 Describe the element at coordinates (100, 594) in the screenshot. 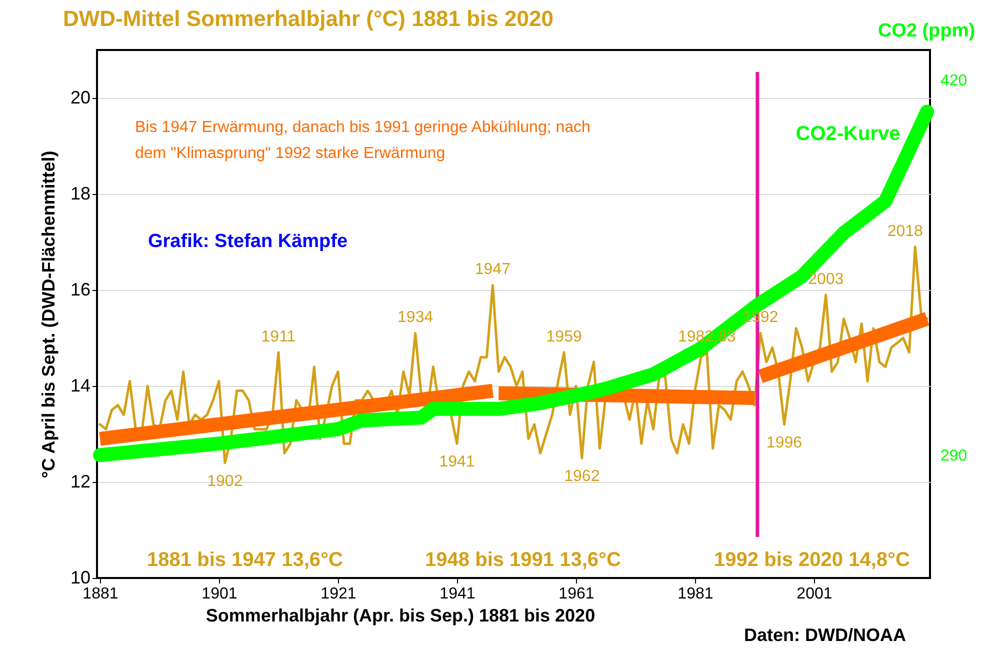

I see `x-tick-label: 1881` at that location.